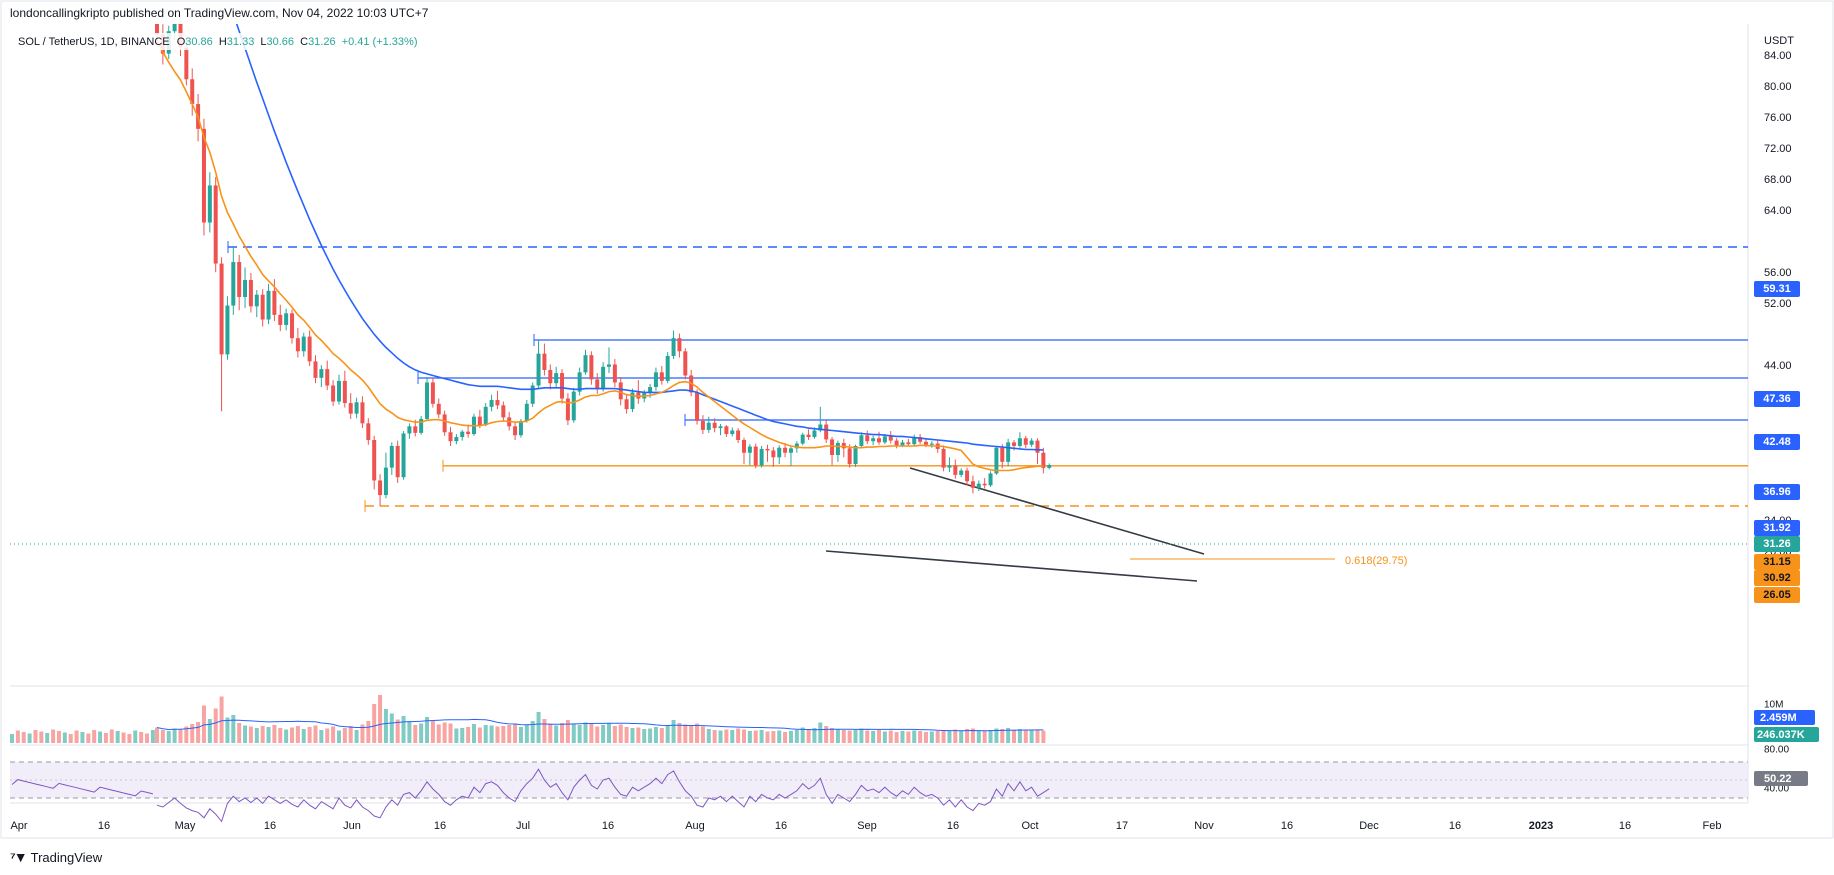 The height and width of the screenshot is (875, 1834). What do you see at coordinates (94, 42) in the screenshot?
I see `symbol-title: SOL / TetherUS, 1D, BINANCE` at bounding box center [94, 42].